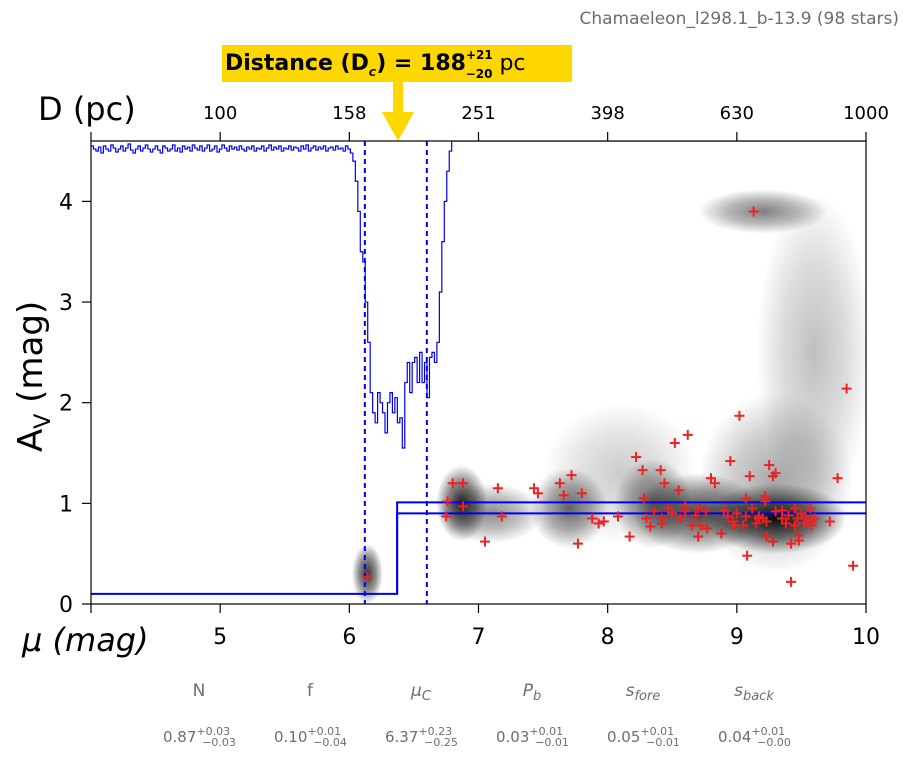 This screenshot has width=909, height=759. Describe the element at coordinates (479, 637) in the screenshot. I see `x-tick-label: 7` at that location.